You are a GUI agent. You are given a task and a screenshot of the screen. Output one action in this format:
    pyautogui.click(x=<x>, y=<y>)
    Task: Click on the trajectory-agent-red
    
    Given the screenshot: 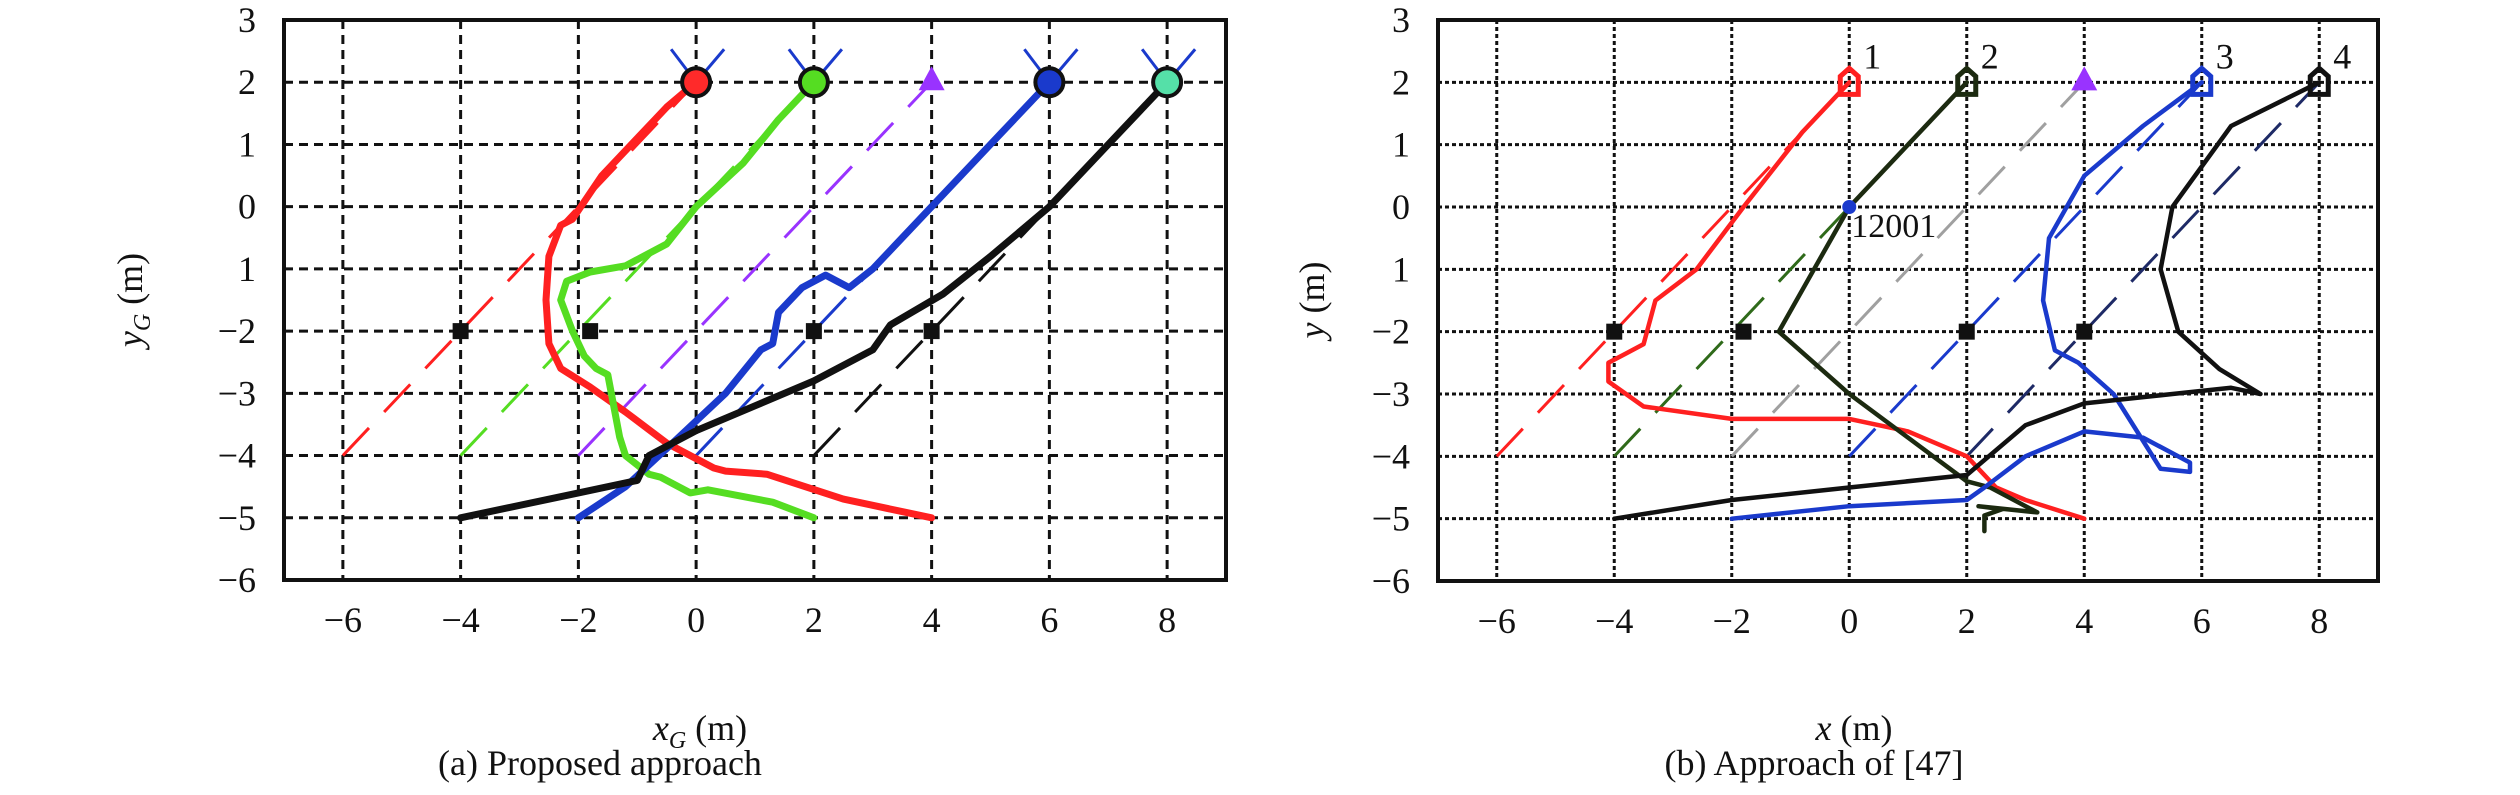 What is the action you would take?
    pyautogui.click(x=739, y=300)
    